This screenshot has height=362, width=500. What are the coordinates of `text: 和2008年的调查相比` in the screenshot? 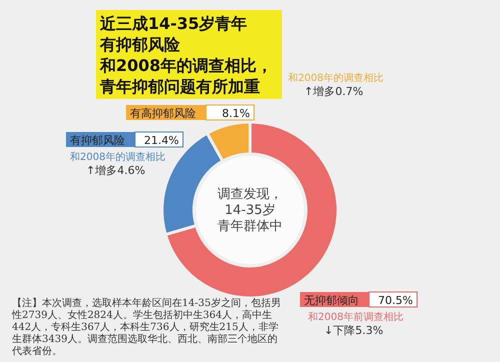 It's located at (336, 78).